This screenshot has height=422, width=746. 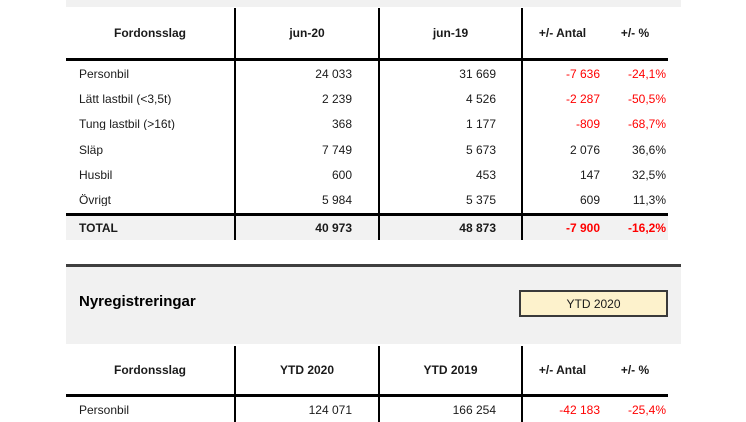 I want to click on period-badge: YTD 2020, so click(x=593, y=303).